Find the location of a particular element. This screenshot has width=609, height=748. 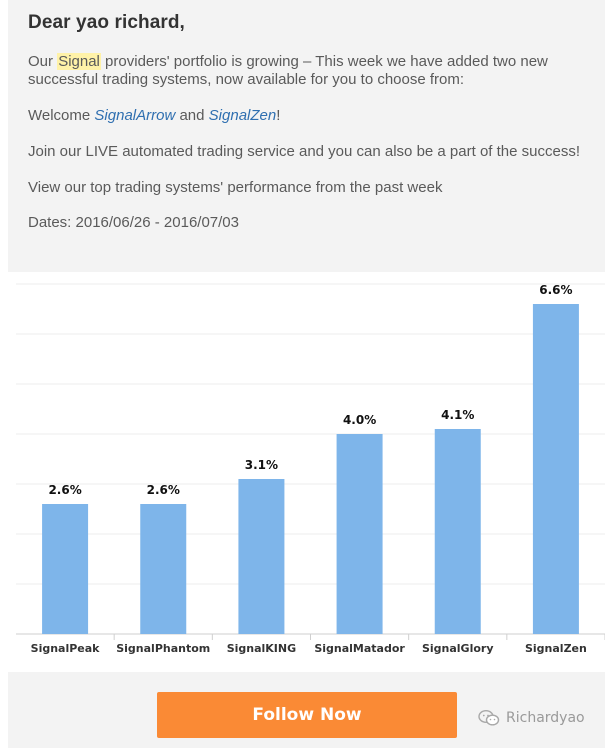

signal-highlight: Signal is located at coordinates (79, 61).